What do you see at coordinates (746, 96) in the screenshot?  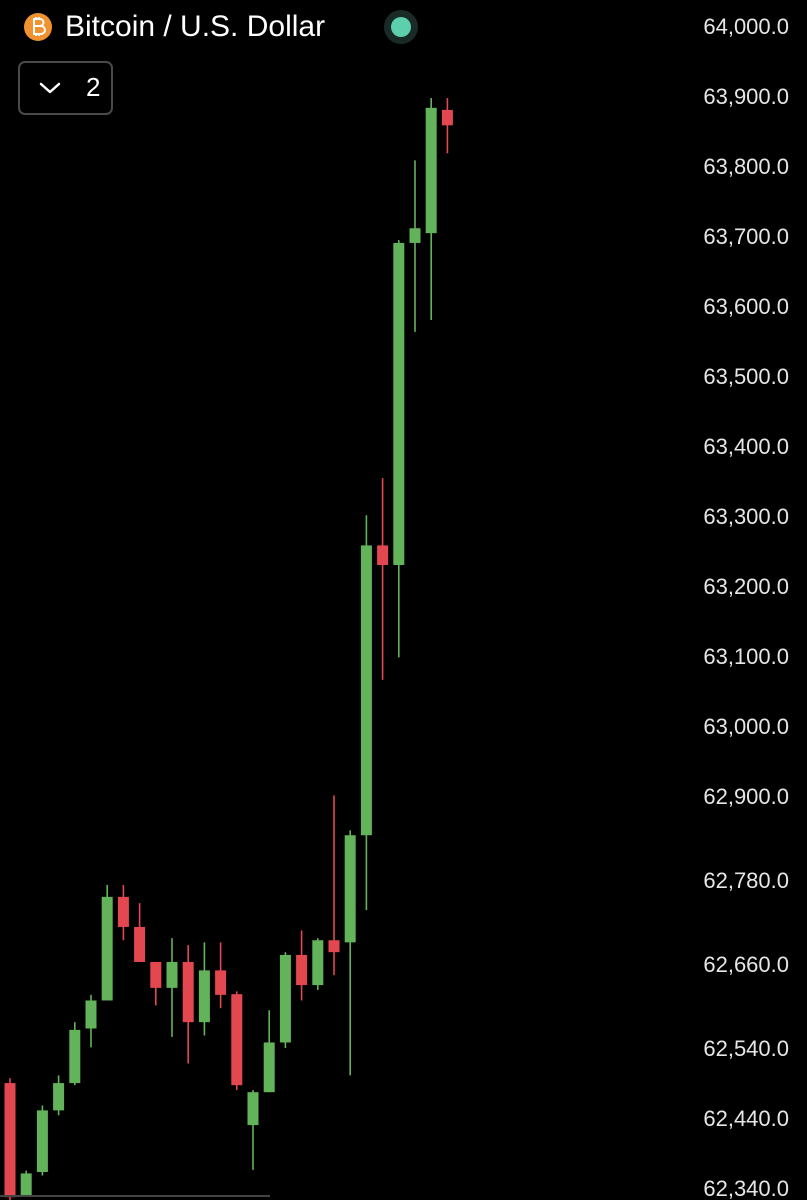 I see `y-tick-label: 63,900.0` at bounding box center [746, 96].